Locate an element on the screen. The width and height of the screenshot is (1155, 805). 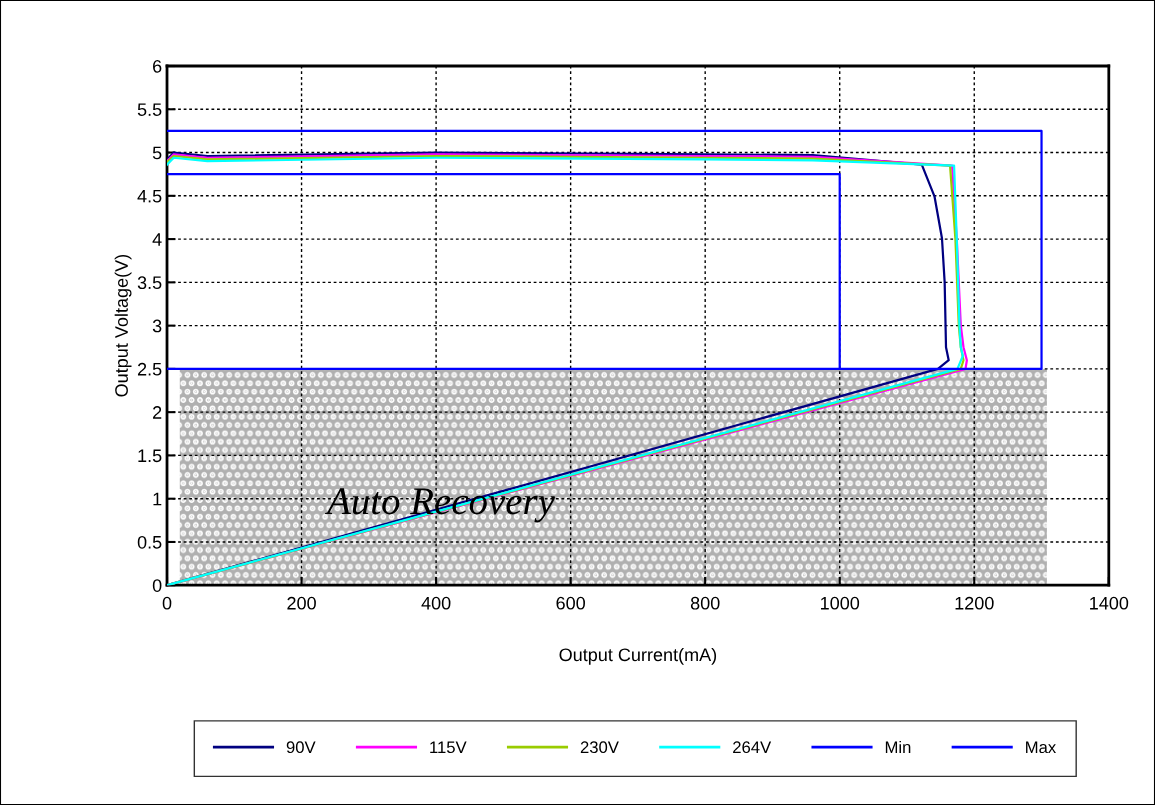
legend-label: 90V is located at coordinates (301, 747).